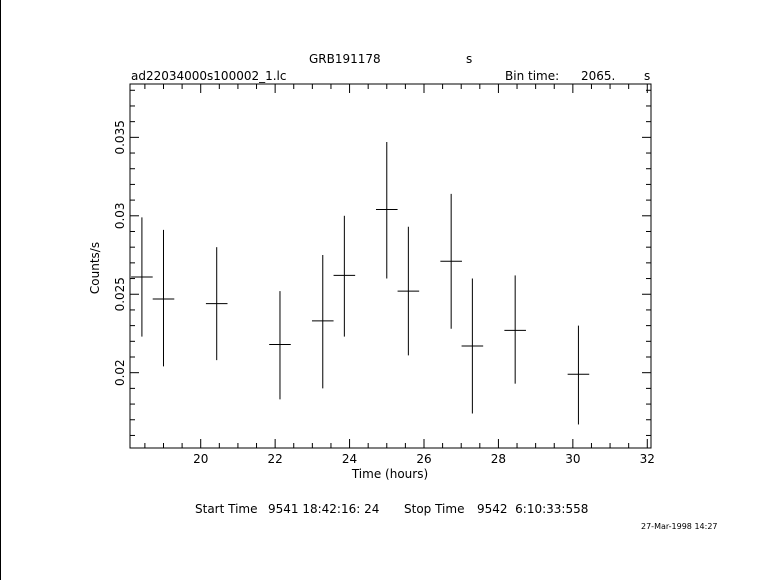  I want to click on x-tick-label: 32, so click(647, 459).